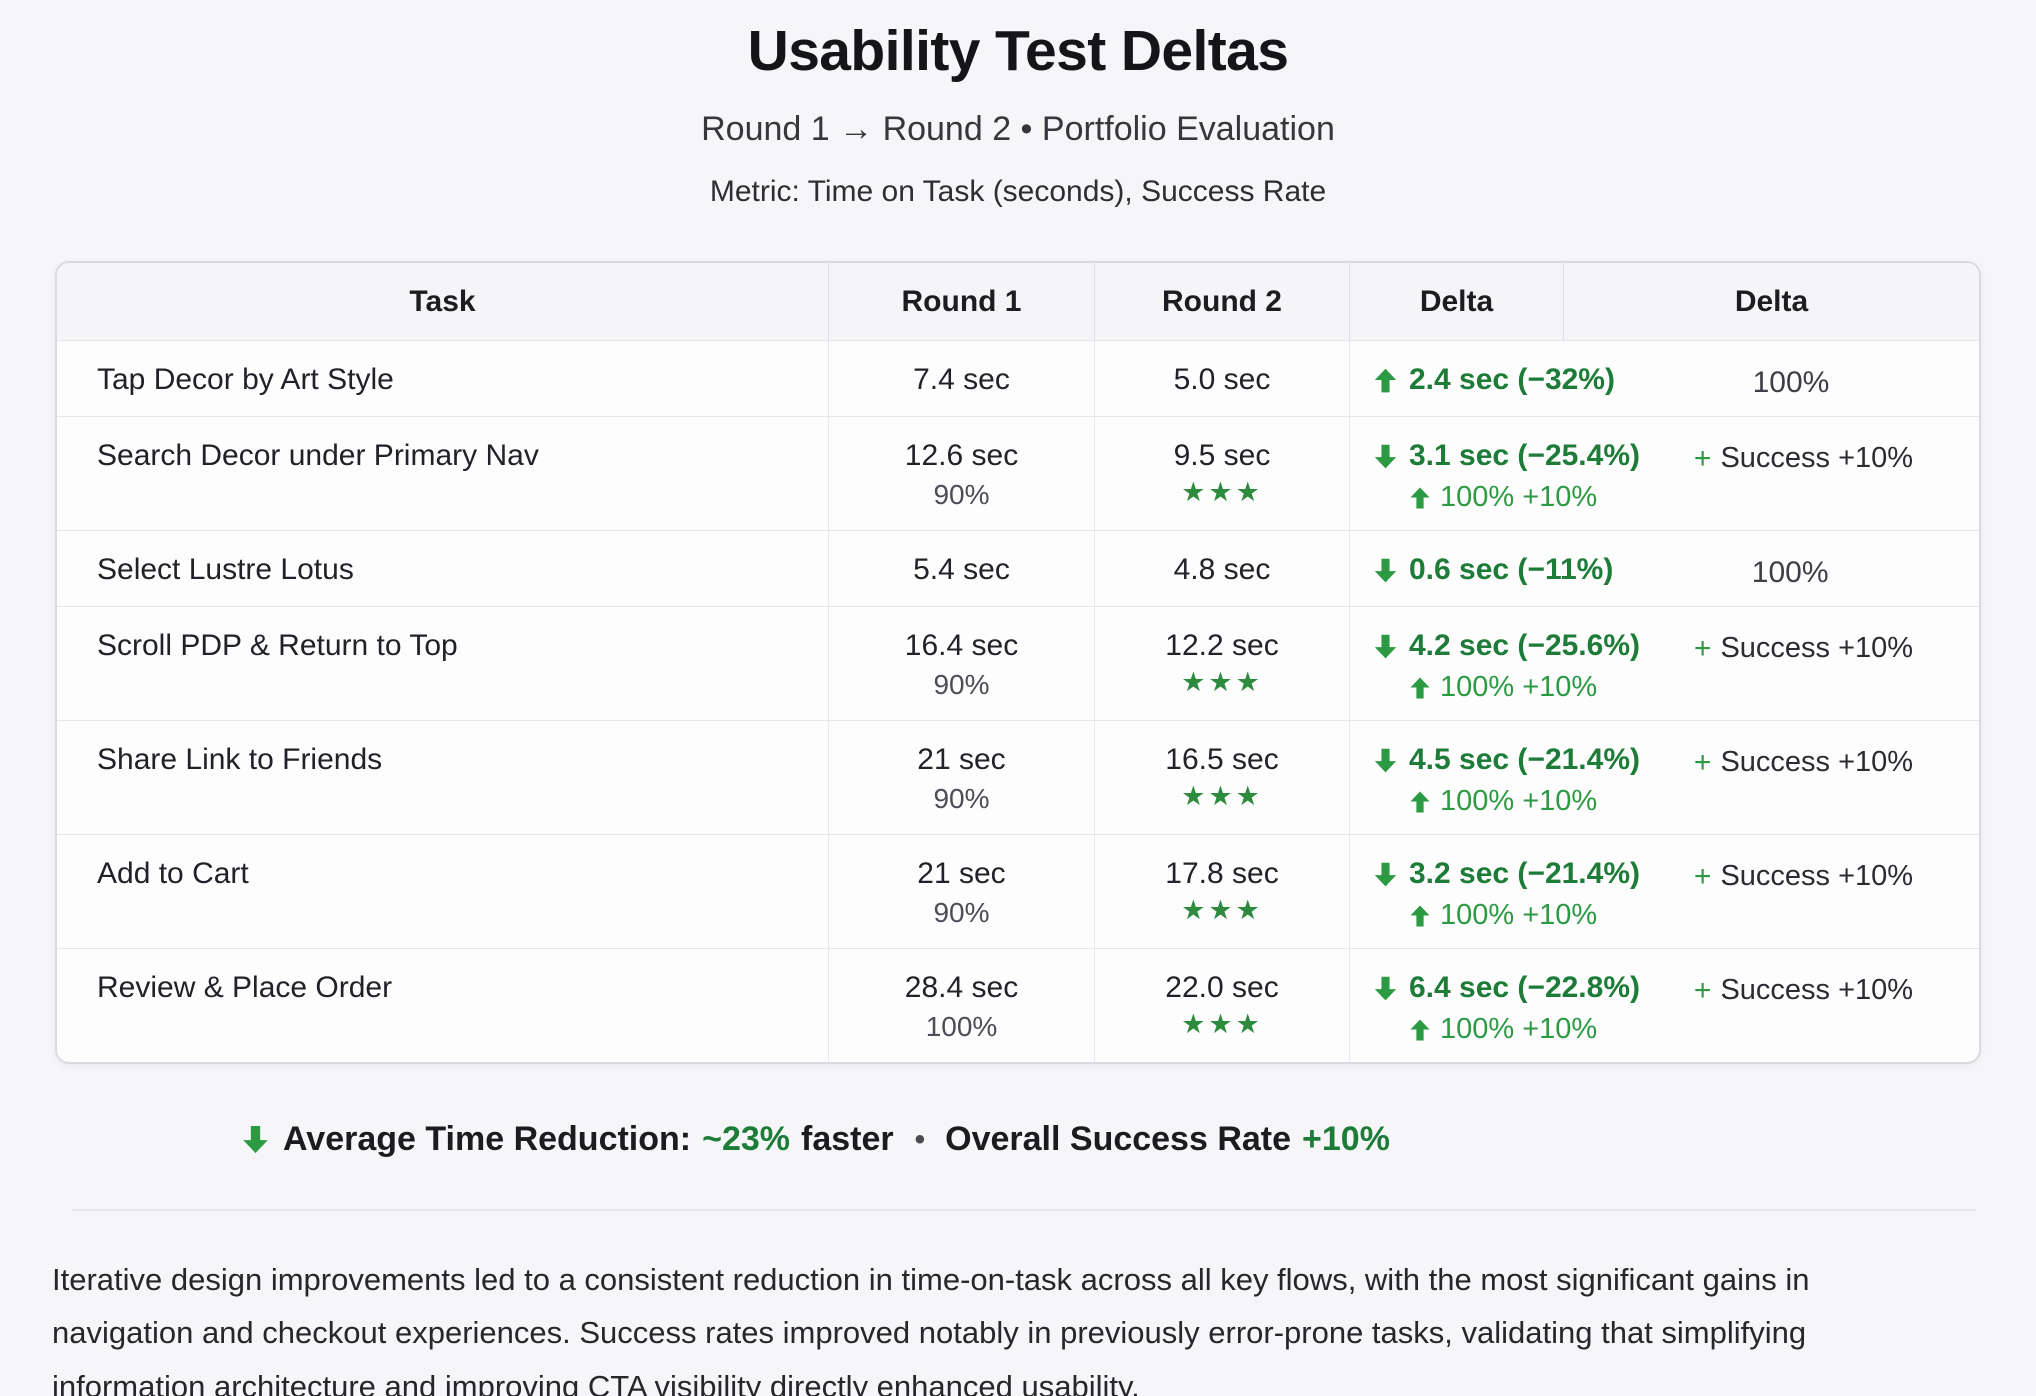  What do you see at coordinates (1457, 301) in the screenshot?
I see `column-header-delta-time: Delta` at bounding box center [1457, 301].